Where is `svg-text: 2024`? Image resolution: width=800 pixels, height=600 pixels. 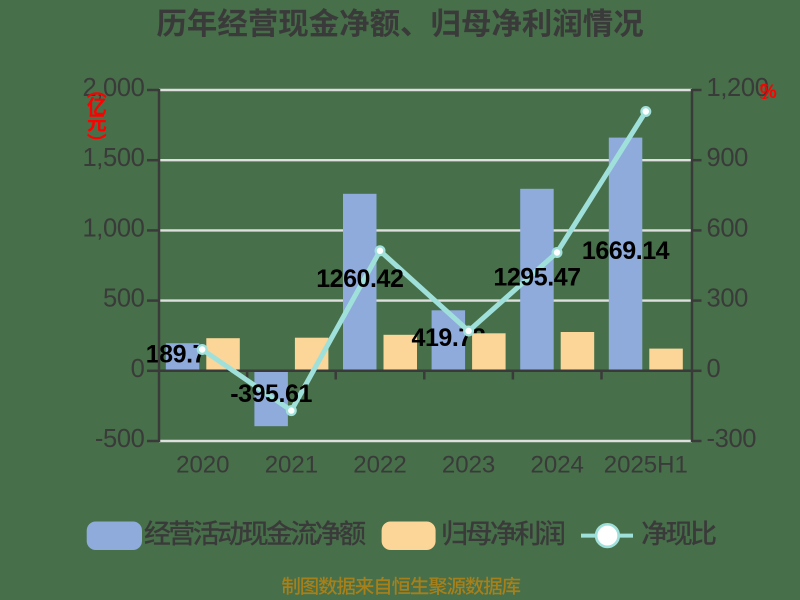 svg-text: 2024 is located at coordinates (557, 465).